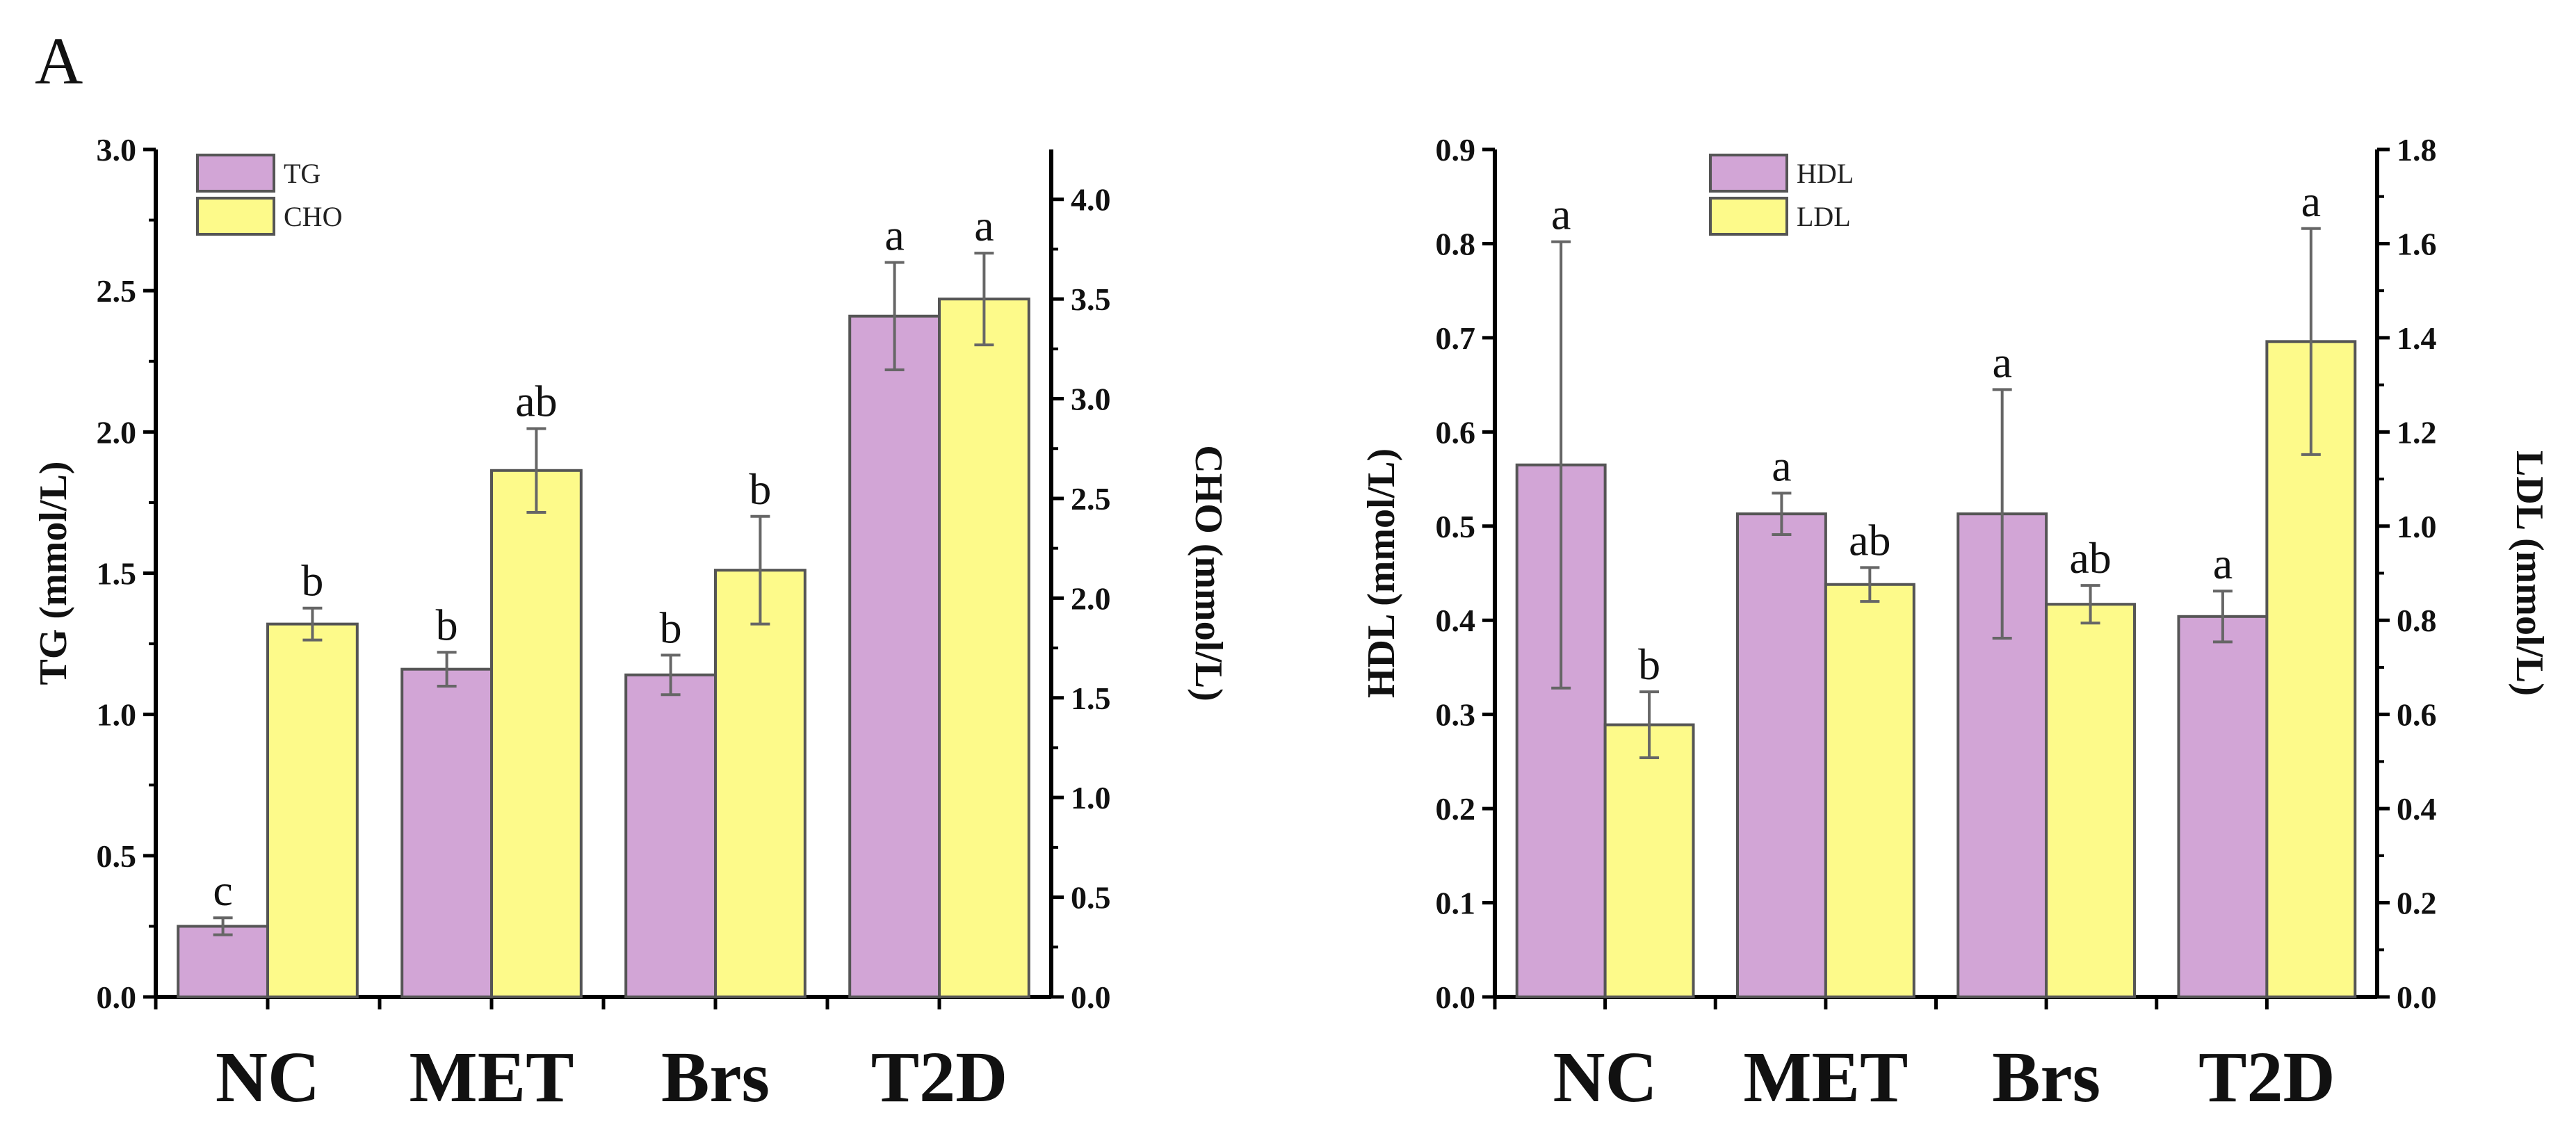 This screenshot has height=1129, width=2576. I want to click on y-tick-label-right: 0.8, so click(2417, 621).